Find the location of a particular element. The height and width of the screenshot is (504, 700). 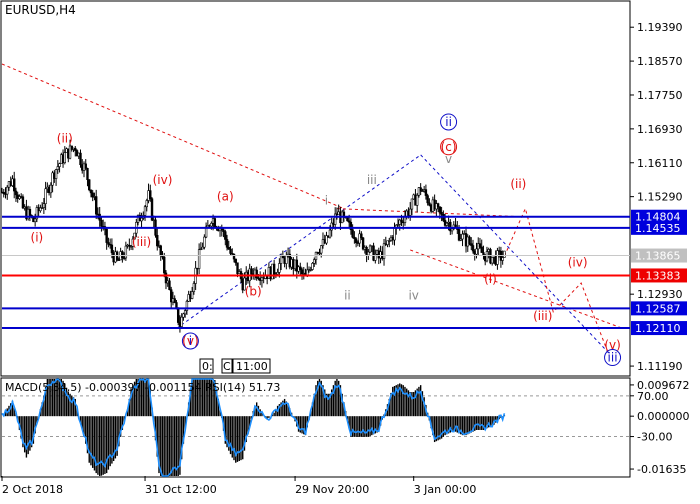

wave-label: (i) is located at coordinates (490, 279).